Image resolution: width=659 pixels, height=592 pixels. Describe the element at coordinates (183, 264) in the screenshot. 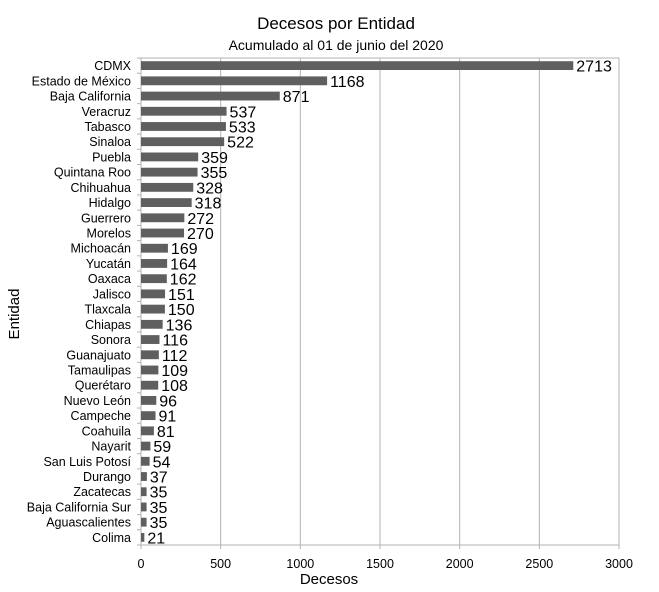

I see `data-label: 164` at that location.